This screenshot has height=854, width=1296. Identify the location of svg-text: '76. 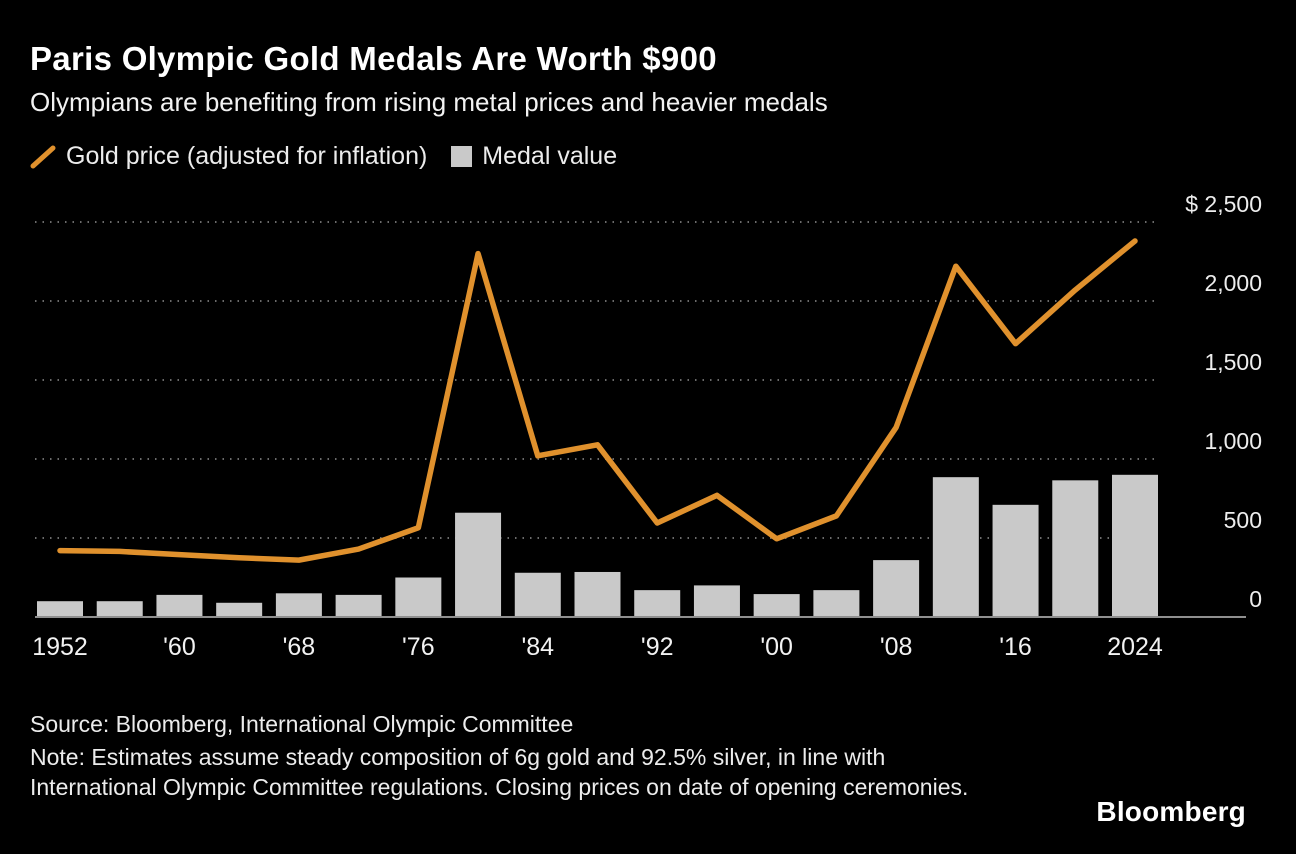
(418, 647).